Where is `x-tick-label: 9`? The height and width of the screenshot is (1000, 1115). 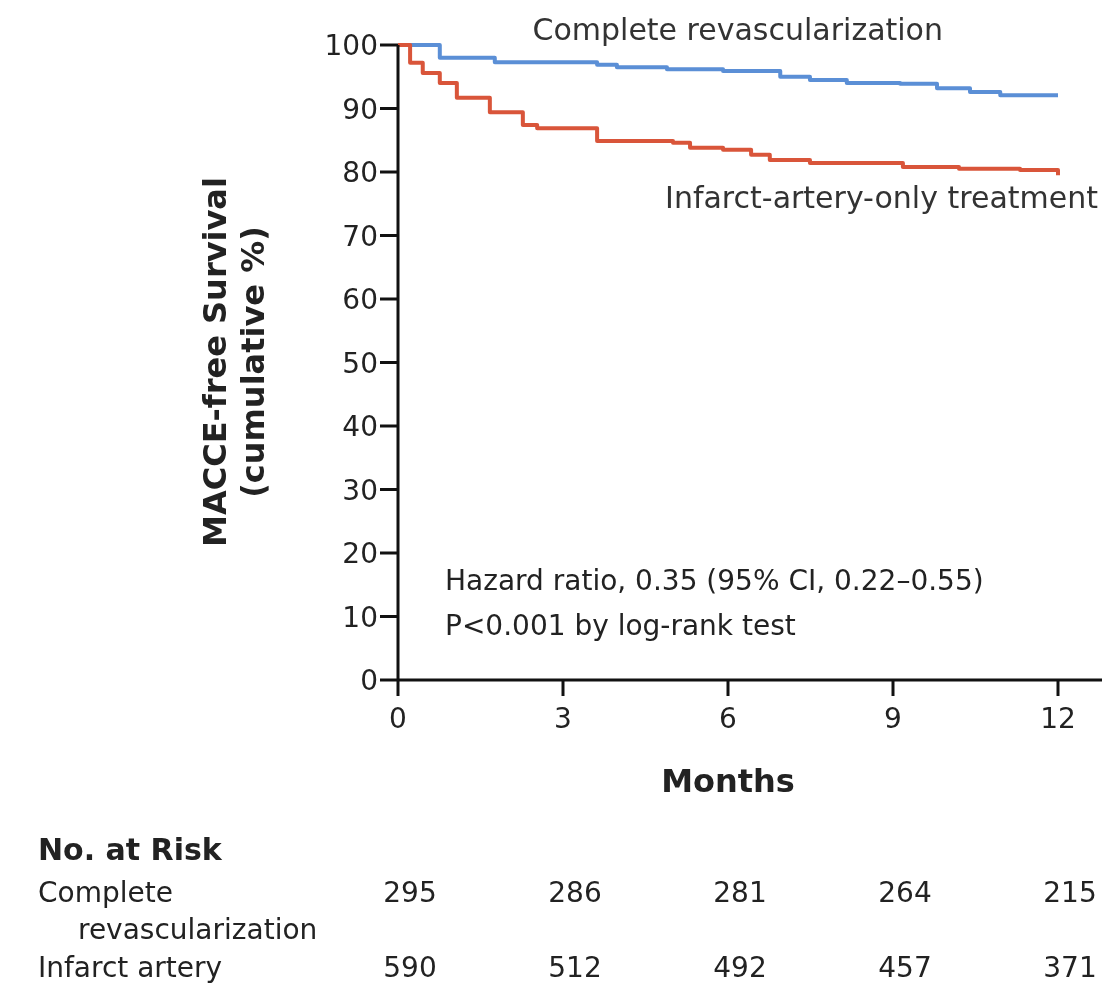 x-tick-label: 9 is located at coordinates (893, 718).